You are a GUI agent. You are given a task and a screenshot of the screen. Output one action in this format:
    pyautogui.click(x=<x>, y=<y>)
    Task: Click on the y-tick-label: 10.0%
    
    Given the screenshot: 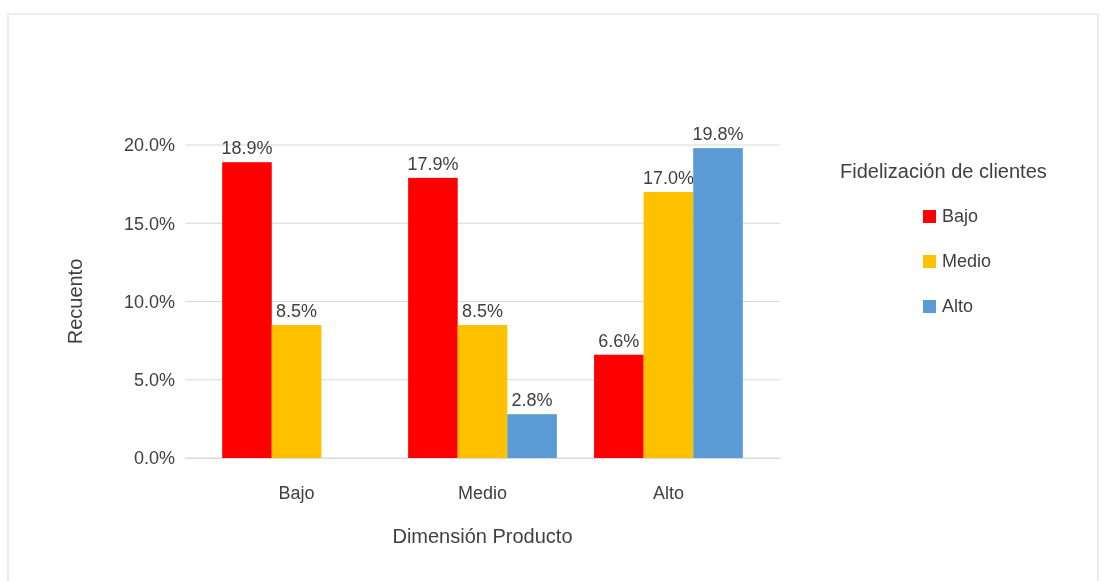 What is the action you would take?
    pyautogui.click(x=149, y=301)
    